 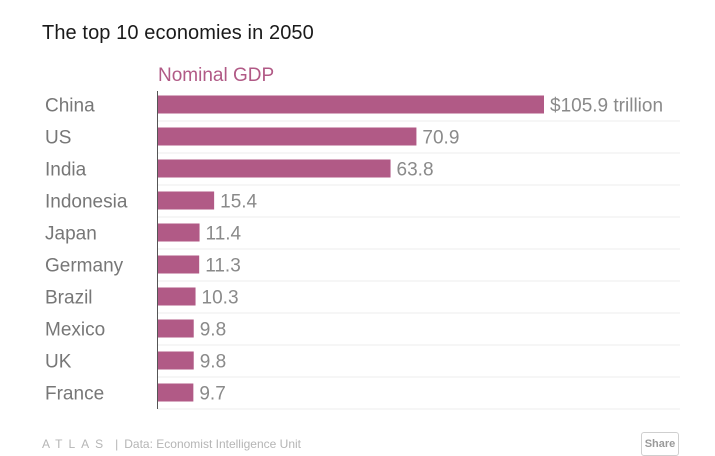 What do you see at coordinates (660, 444) in the screenshot?
I see `share-button: Share` at bounding box center [660, 444].